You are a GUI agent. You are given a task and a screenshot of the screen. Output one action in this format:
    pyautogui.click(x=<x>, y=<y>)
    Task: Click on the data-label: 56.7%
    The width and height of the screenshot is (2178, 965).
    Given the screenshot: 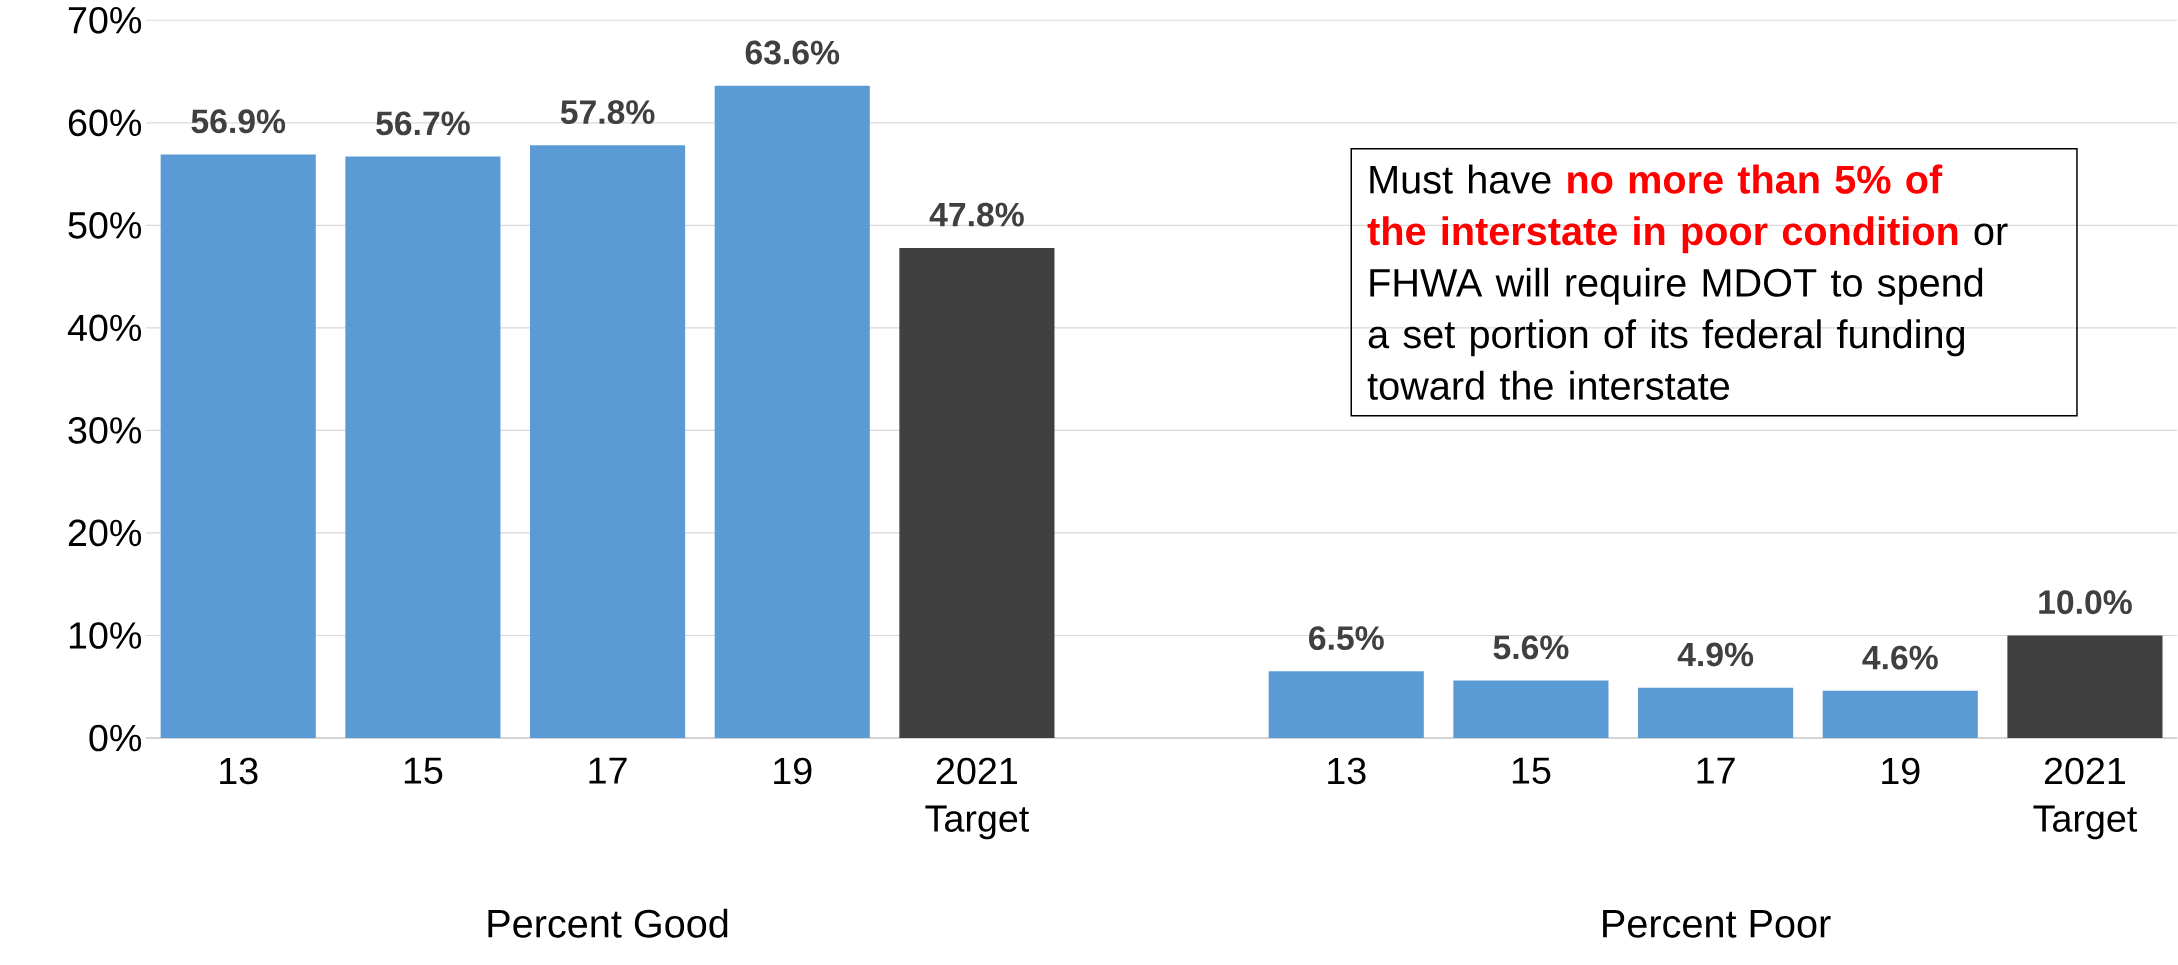 What is the action you would take?
    pyautogui.click(x=423, y=123)
    